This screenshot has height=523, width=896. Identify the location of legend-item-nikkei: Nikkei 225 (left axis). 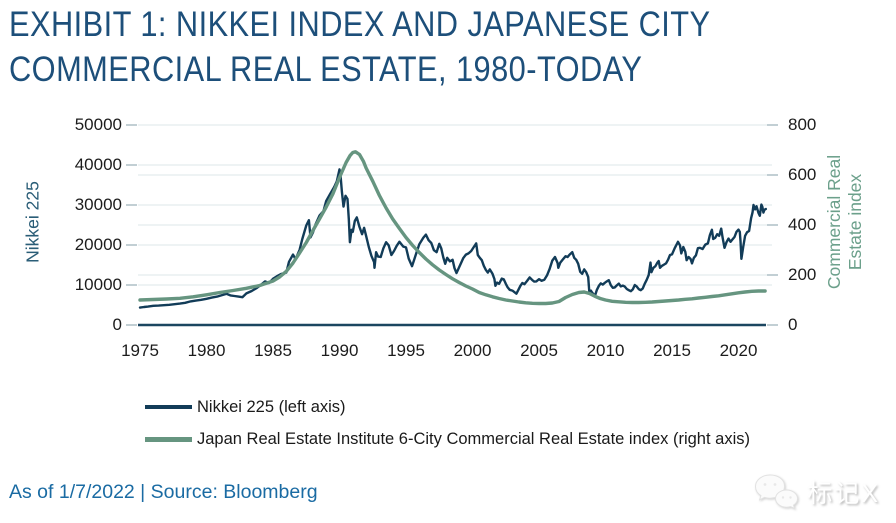
(447, 407).